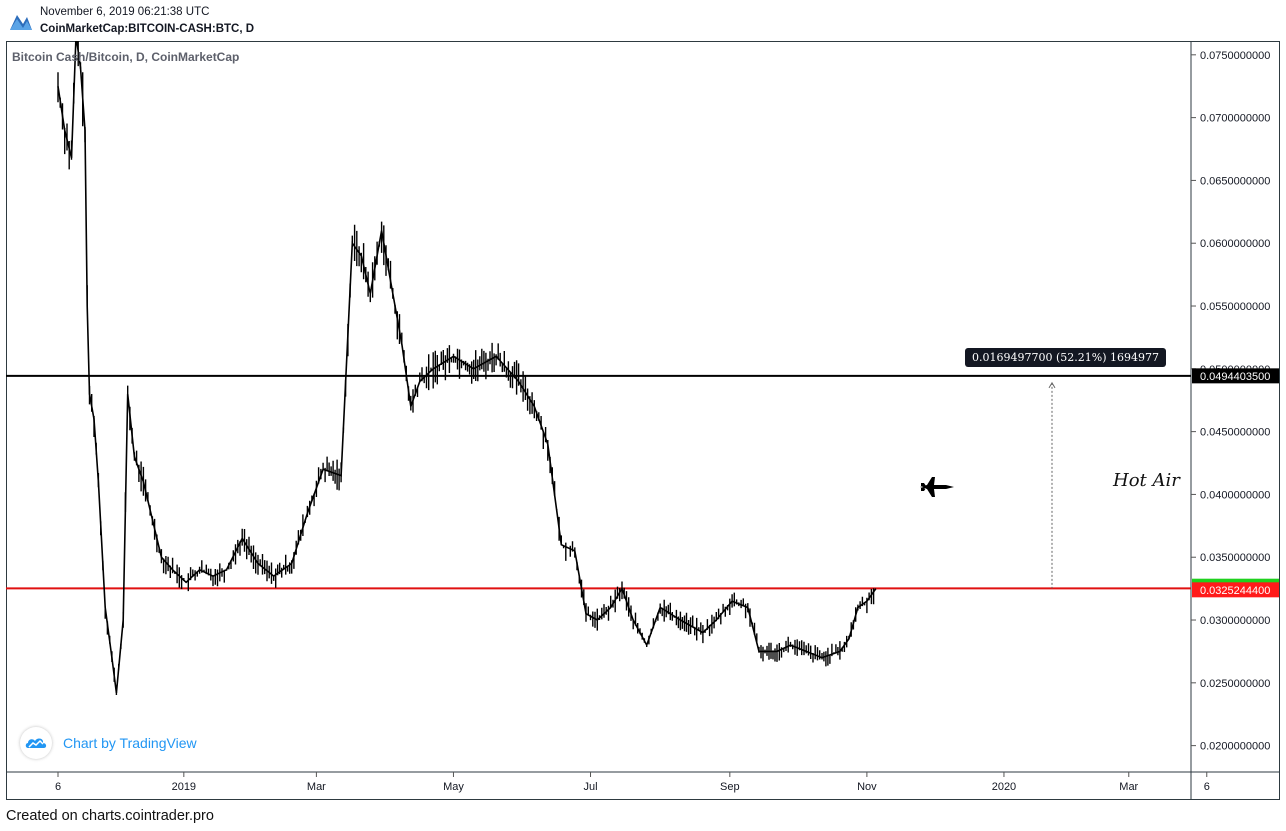  I want to click on snapshot-timestamp: November 6, 2019 06:21:38 UTC, so click(125, 12).